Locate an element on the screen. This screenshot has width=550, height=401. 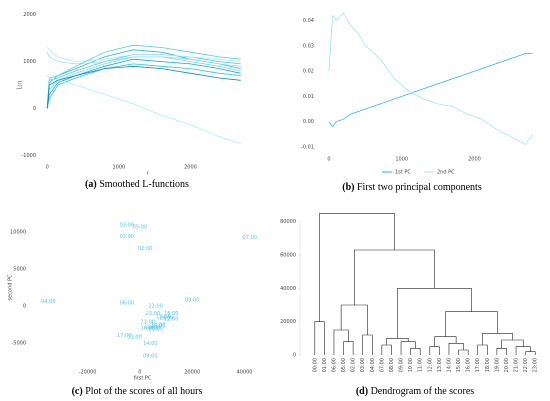
leaf-label: 03:00 is located at coordinates (363, 365).